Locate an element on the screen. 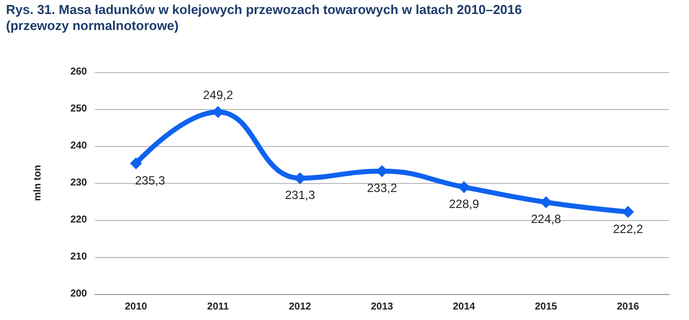 The width and height of the screenshot is (689, 320). x-tick-label: 2011 is located at coordinates (218, 307).